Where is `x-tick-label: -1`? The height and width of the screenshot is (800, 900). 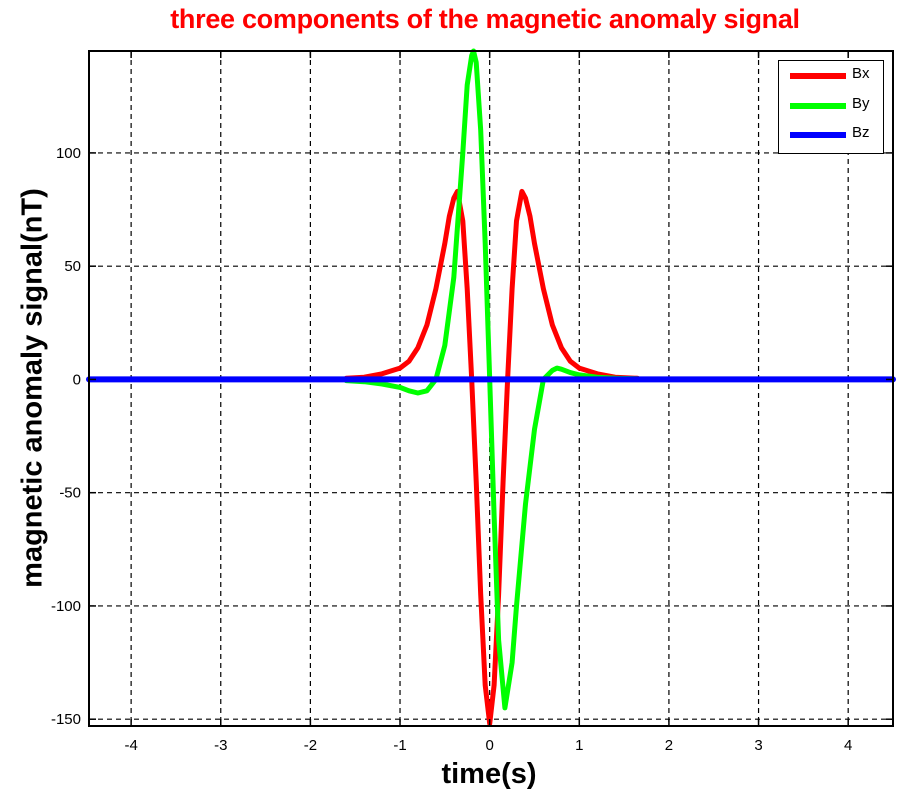 x-tick-label: -1 is located at coordinates (399, 745).